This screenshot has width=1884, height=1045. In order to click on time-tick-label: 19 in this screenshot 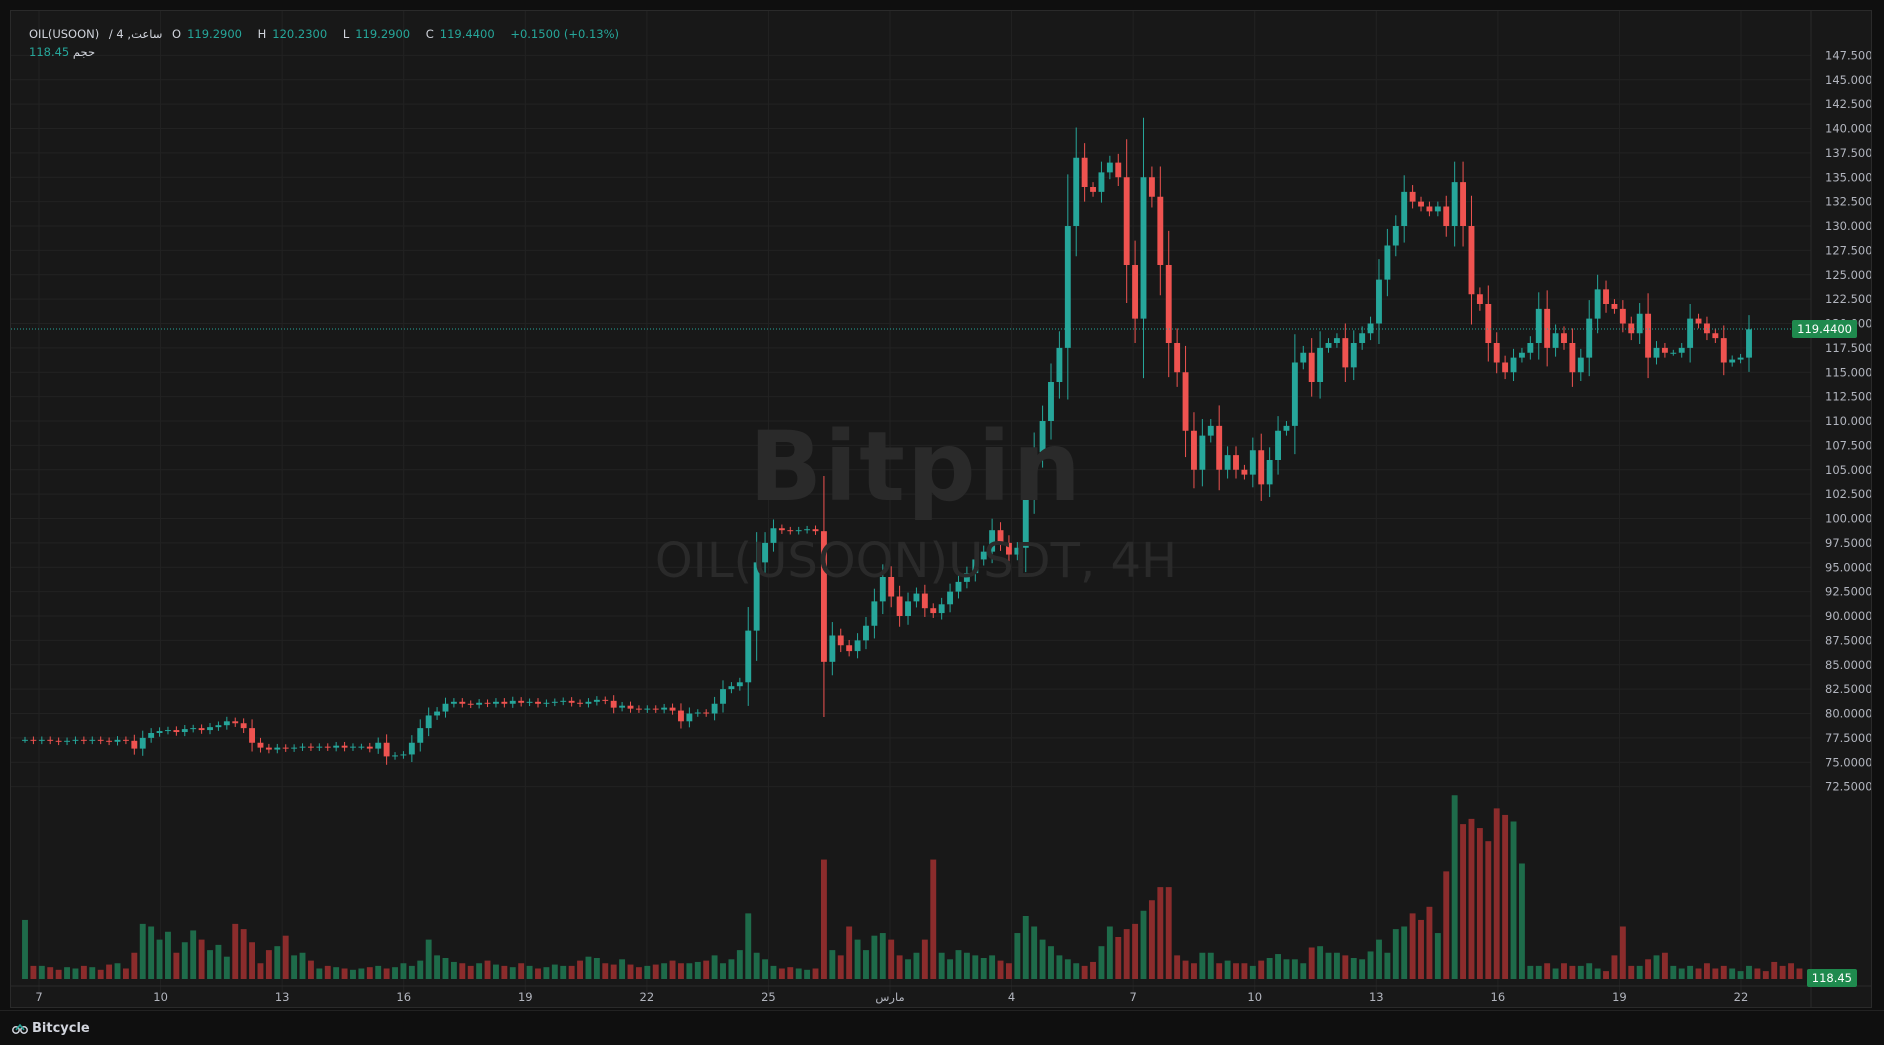, I will do `click(1619, 997)`.